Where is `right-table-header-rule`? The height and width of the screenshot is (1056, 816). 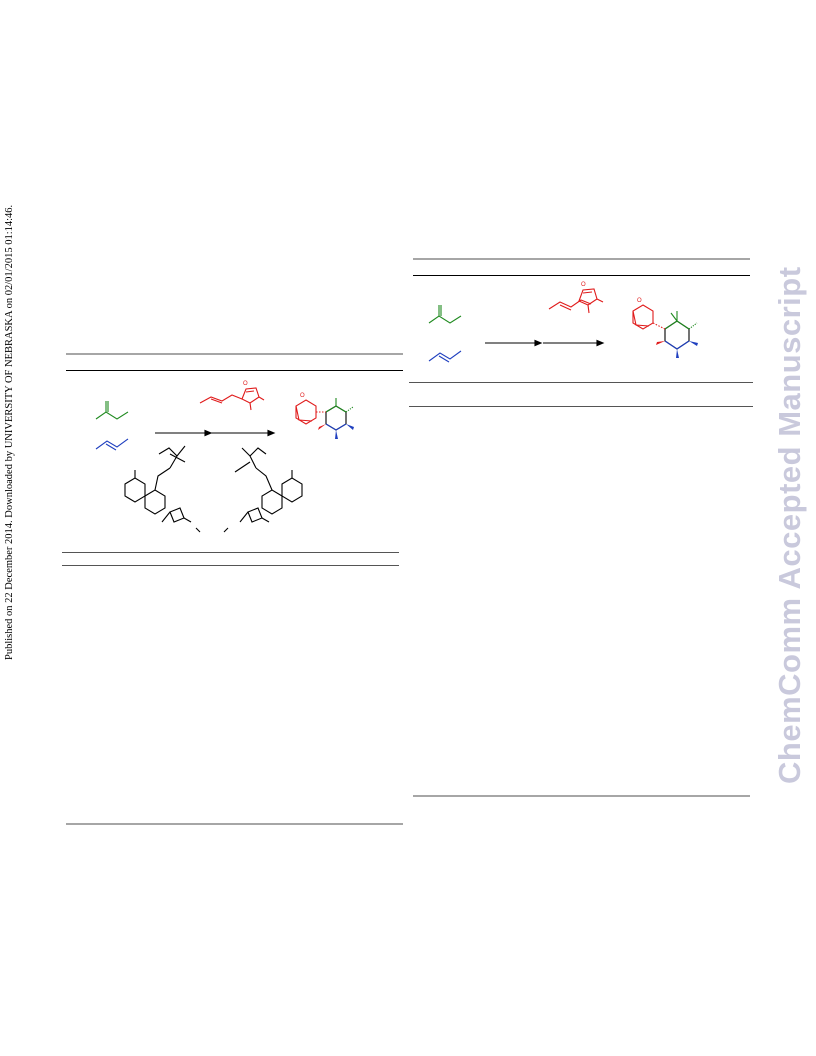 right-table-header-rule is located at coordinates (581, 275).